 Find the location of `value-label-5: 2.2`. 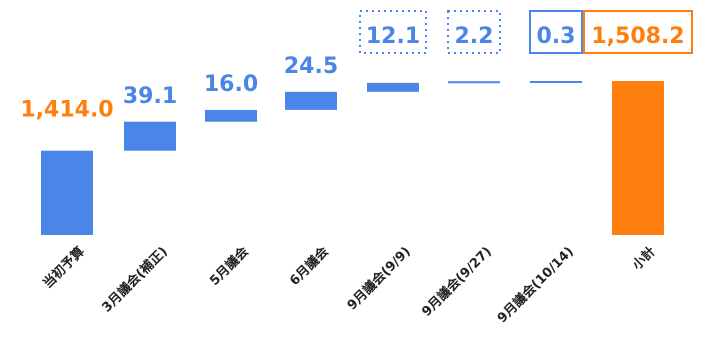

value-label-5: 2.2 is located at coordinates (474, 36).